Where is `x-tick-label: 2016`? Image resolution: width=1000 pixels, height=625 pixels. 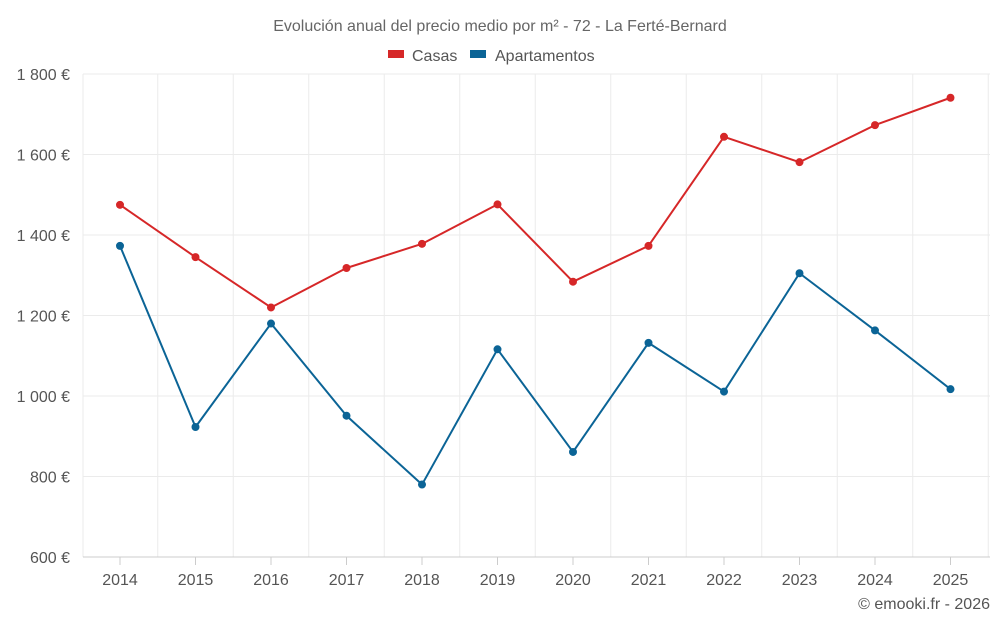
x-tick-label: 2016 is located at coordinates (271, 580).